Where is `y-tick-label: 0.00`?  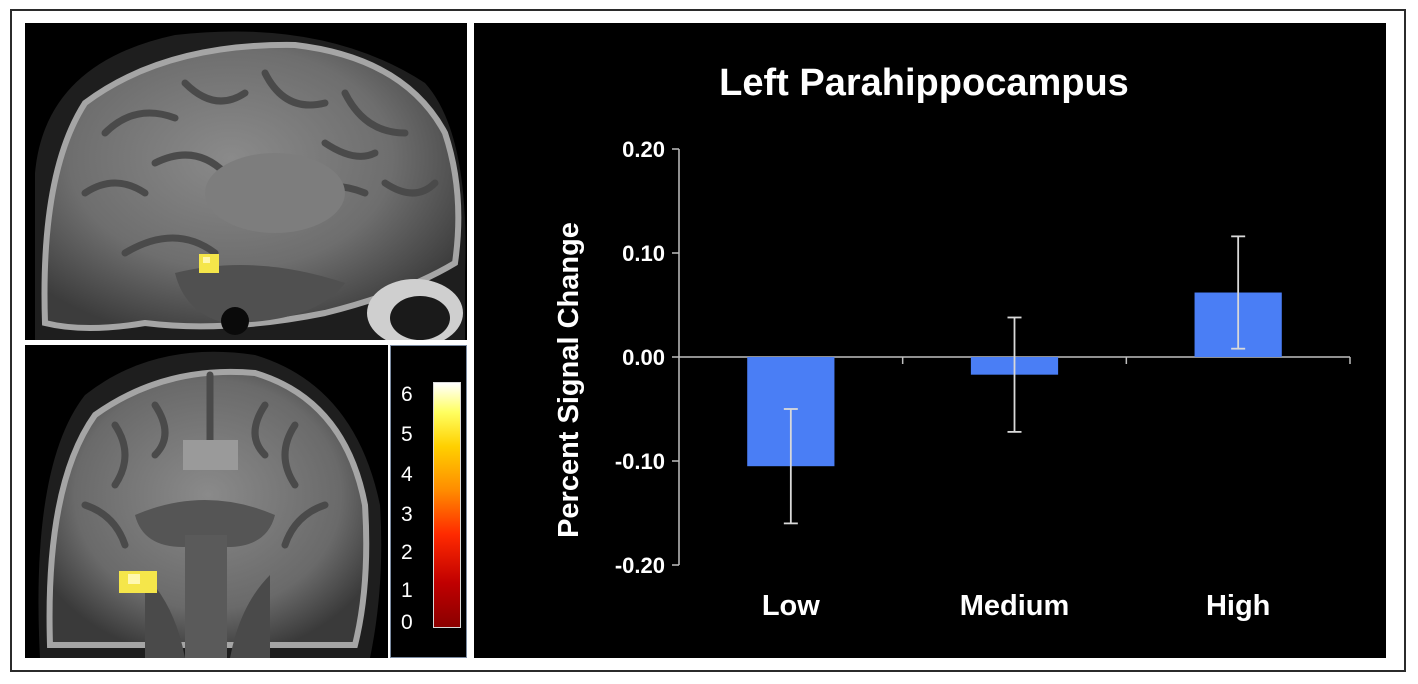 y-tick-label: 0.00 is located at coordinates (643, 357).